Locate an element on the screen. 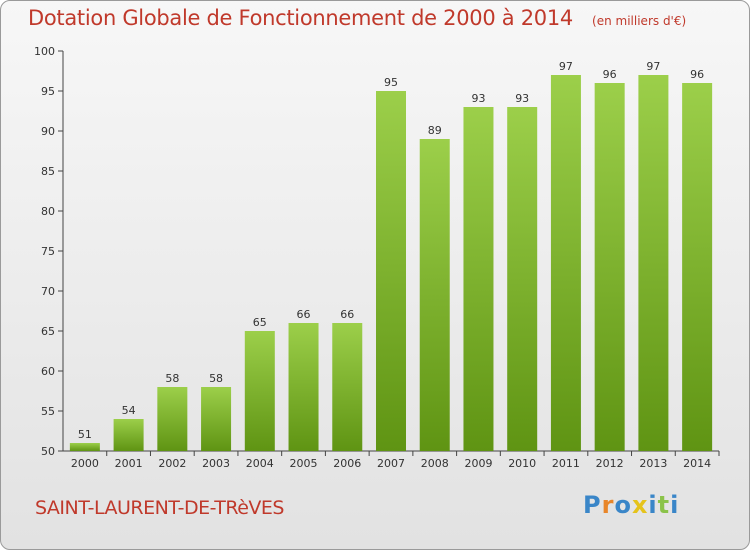 The image size is (750, 550). data-label: 65 is located at coordinates (260, 322).